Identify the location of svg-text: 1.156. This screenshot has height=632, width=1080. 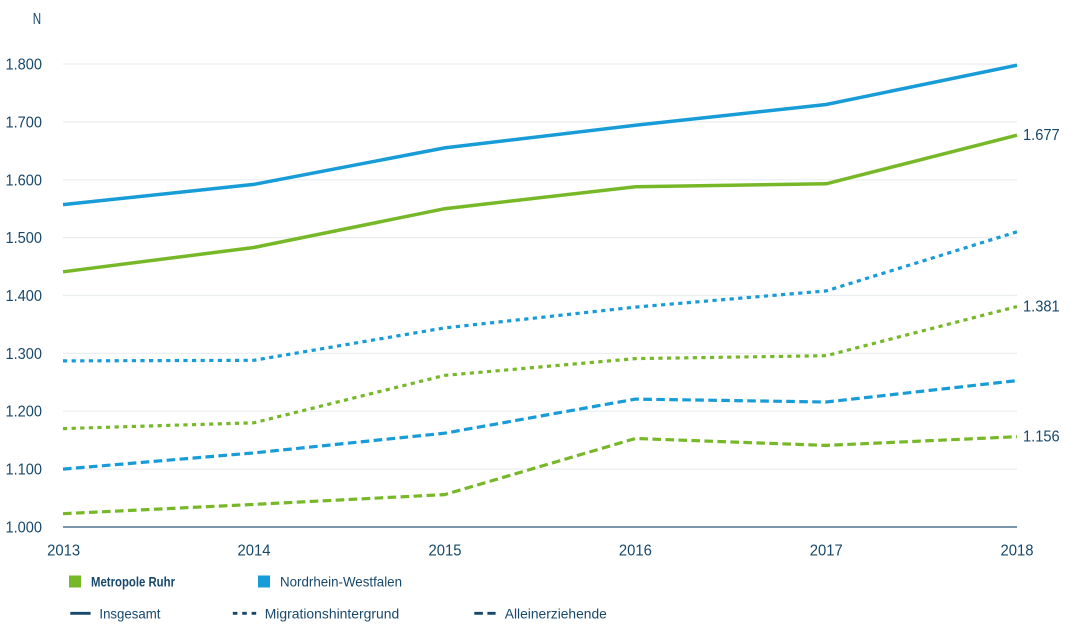
(1041, 437).